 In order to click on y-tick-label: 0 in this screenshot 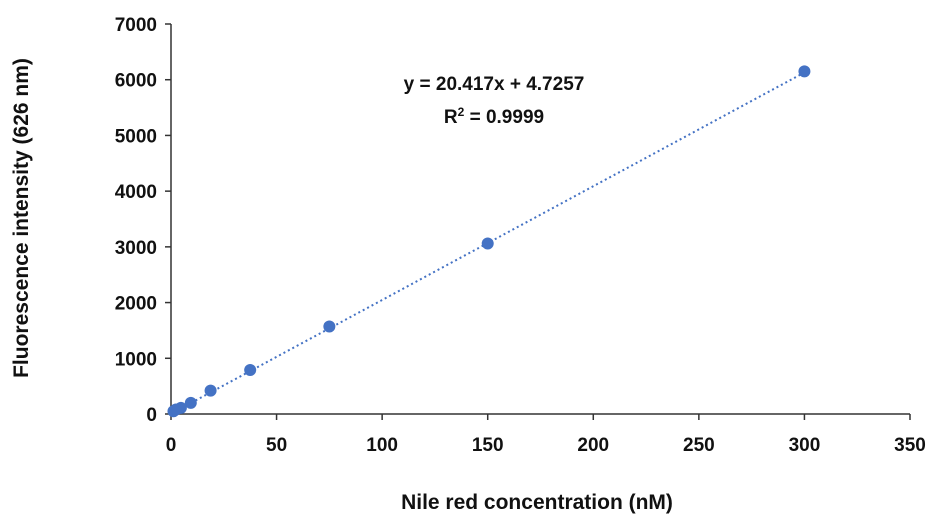, I will do `click(151, 415)`.